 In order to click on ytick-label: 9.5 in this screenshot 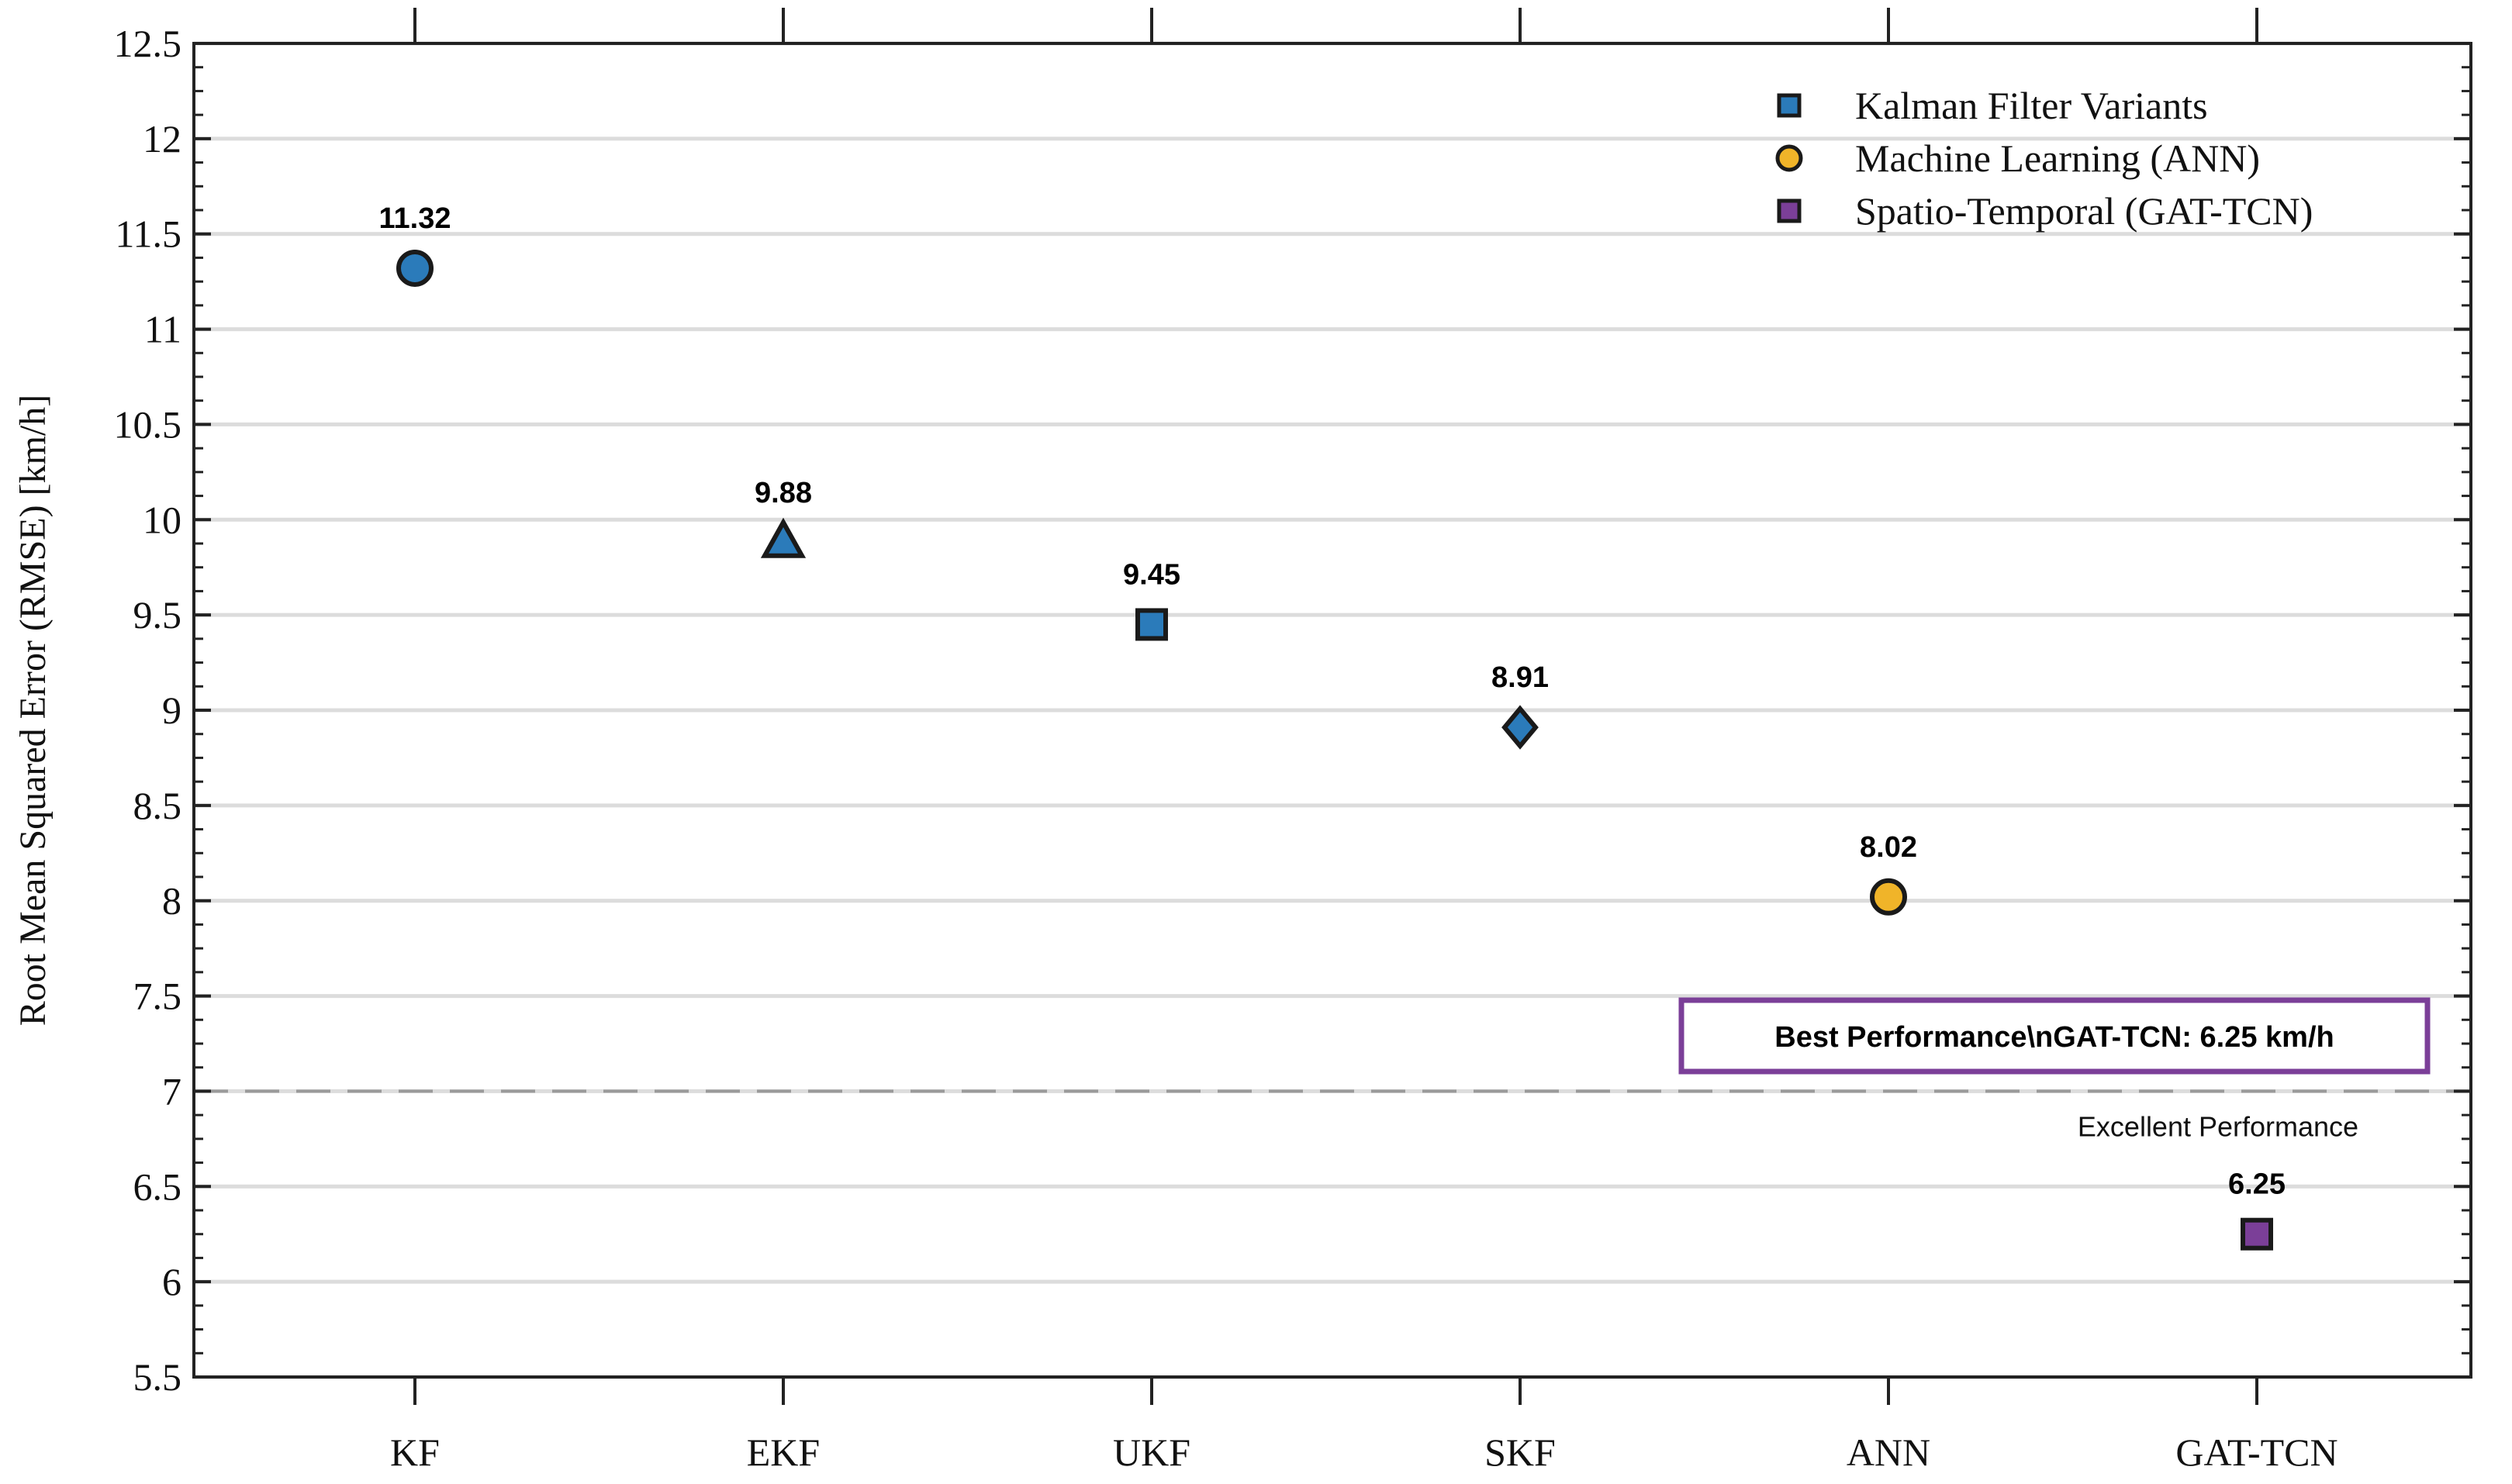, I will do `click(158, 615)`.